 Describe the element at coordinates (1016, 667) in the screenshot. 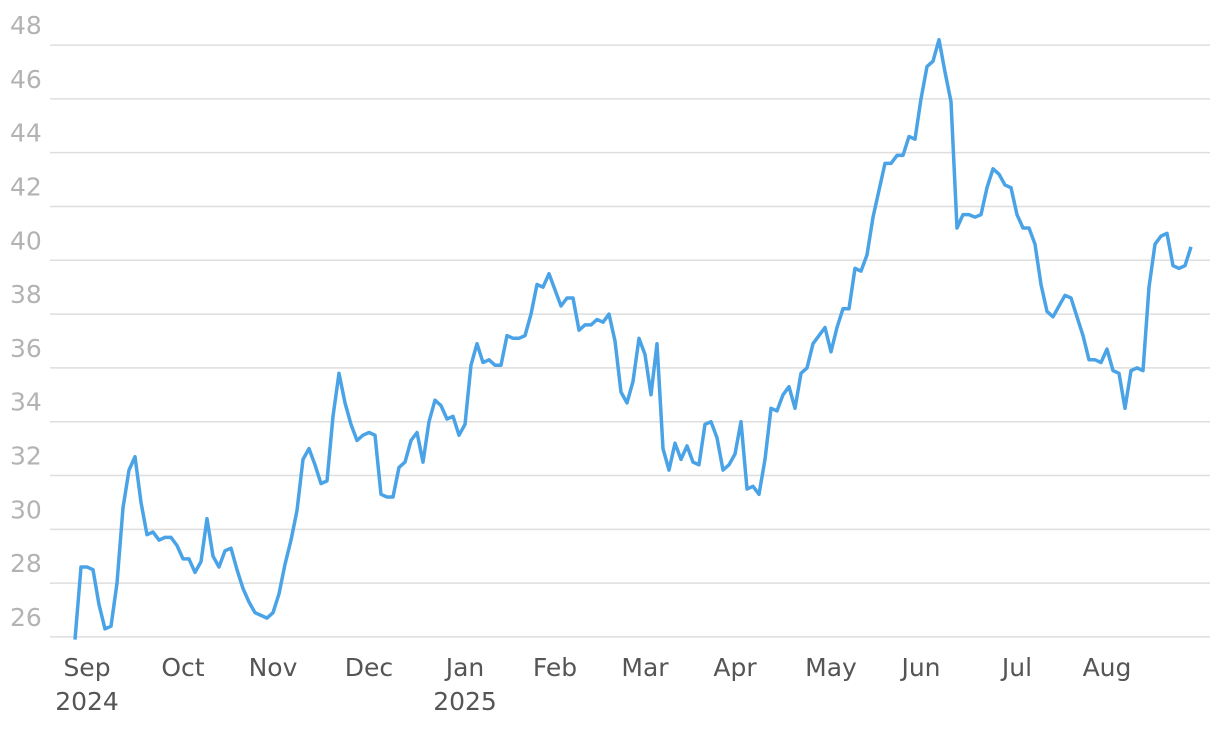

I see `x-tick-label: Jul` at that location.